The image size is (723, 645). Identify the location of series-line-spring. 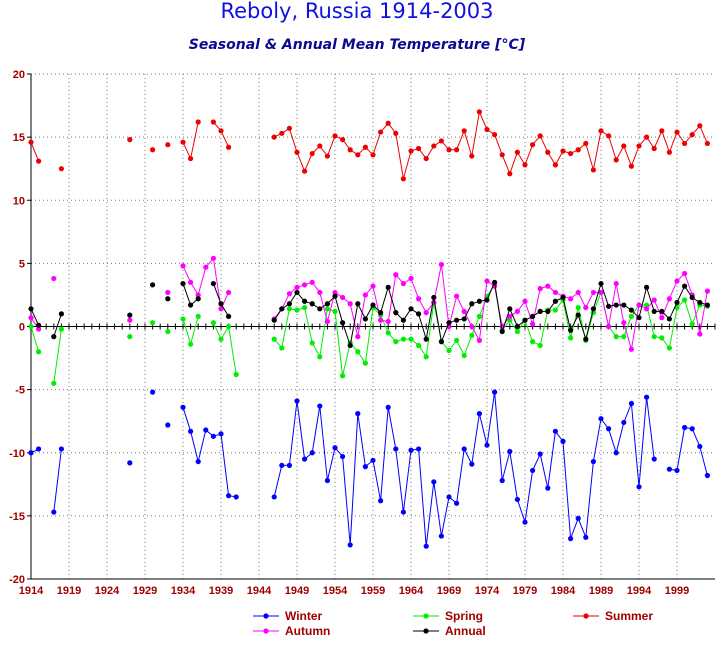
(224, 348).